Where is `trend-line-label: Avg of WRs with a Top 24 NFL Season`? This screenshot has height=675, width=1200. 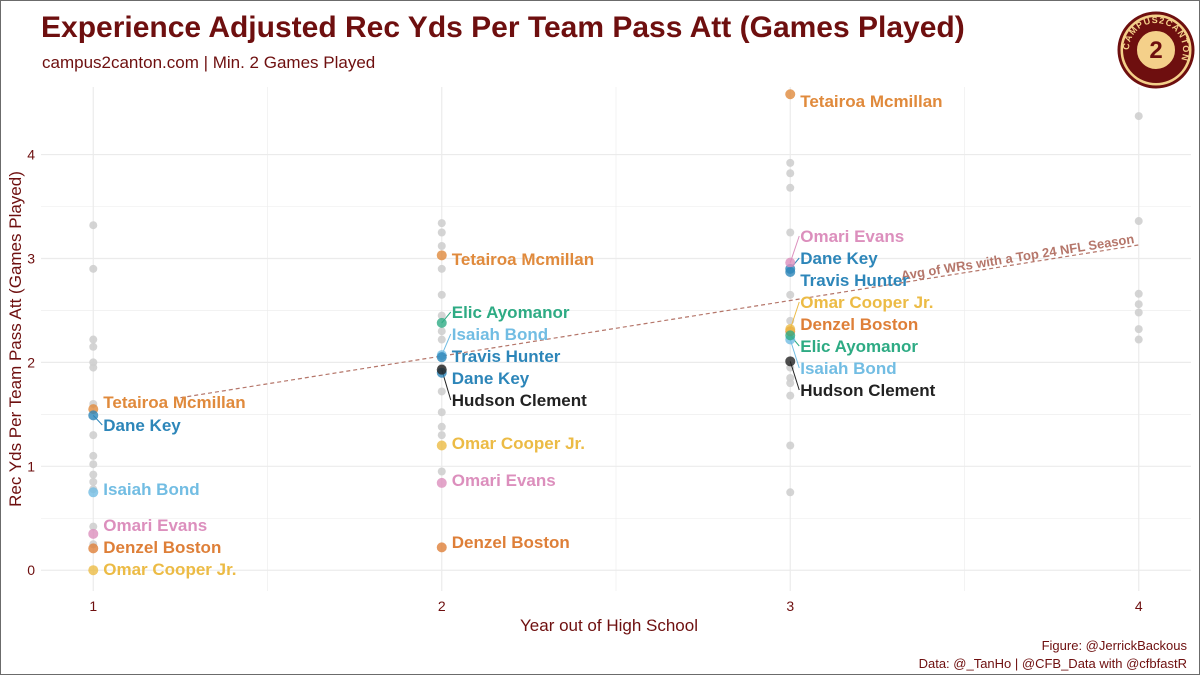 trend-line-label: Avg of WRs with a Top 24 NFL Season is located at coordinates (1017, 257).